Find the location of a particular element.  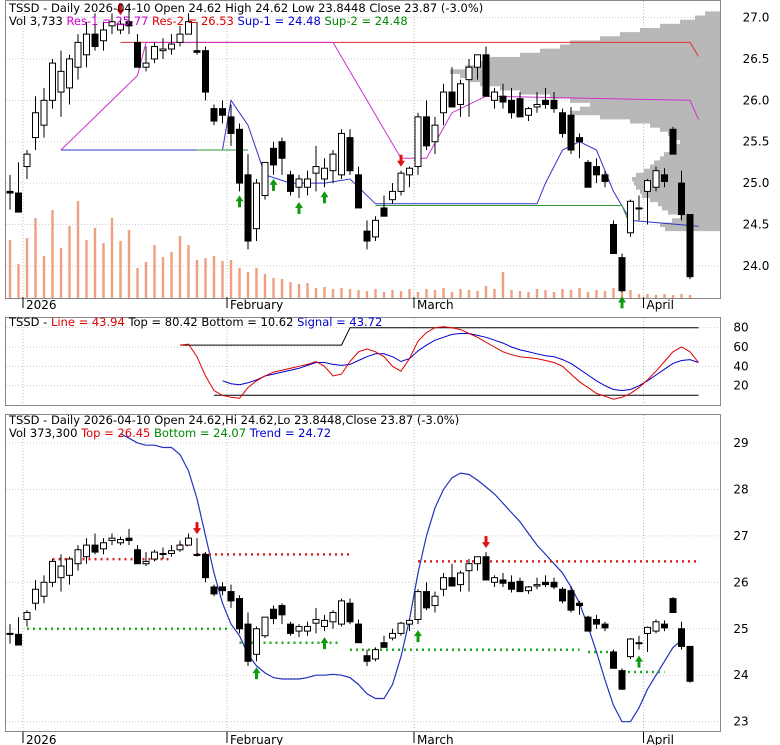

price-sell-arrow is located at coordinates (120, 9).